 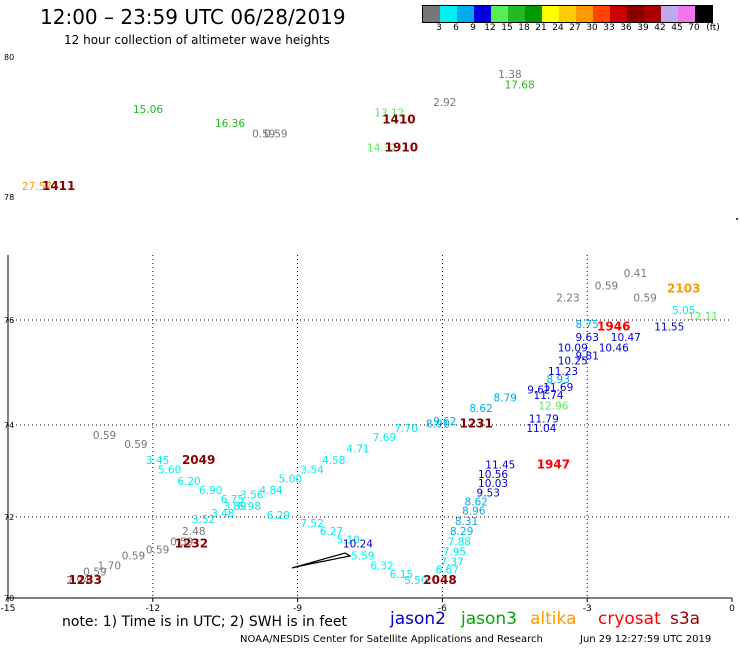 I want to click on wave-height-label: 15.06, so click(x=148, y=110).